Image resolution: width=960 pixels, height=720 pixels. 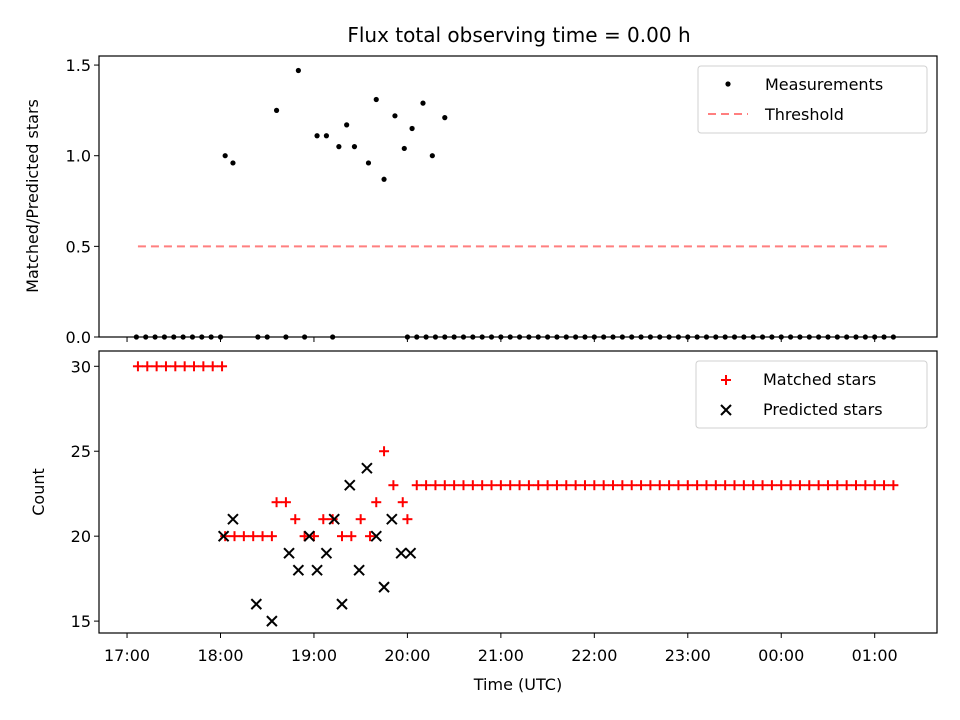 I want to click on bottom-y-tick-label: 30, so click(x=81, y=366).